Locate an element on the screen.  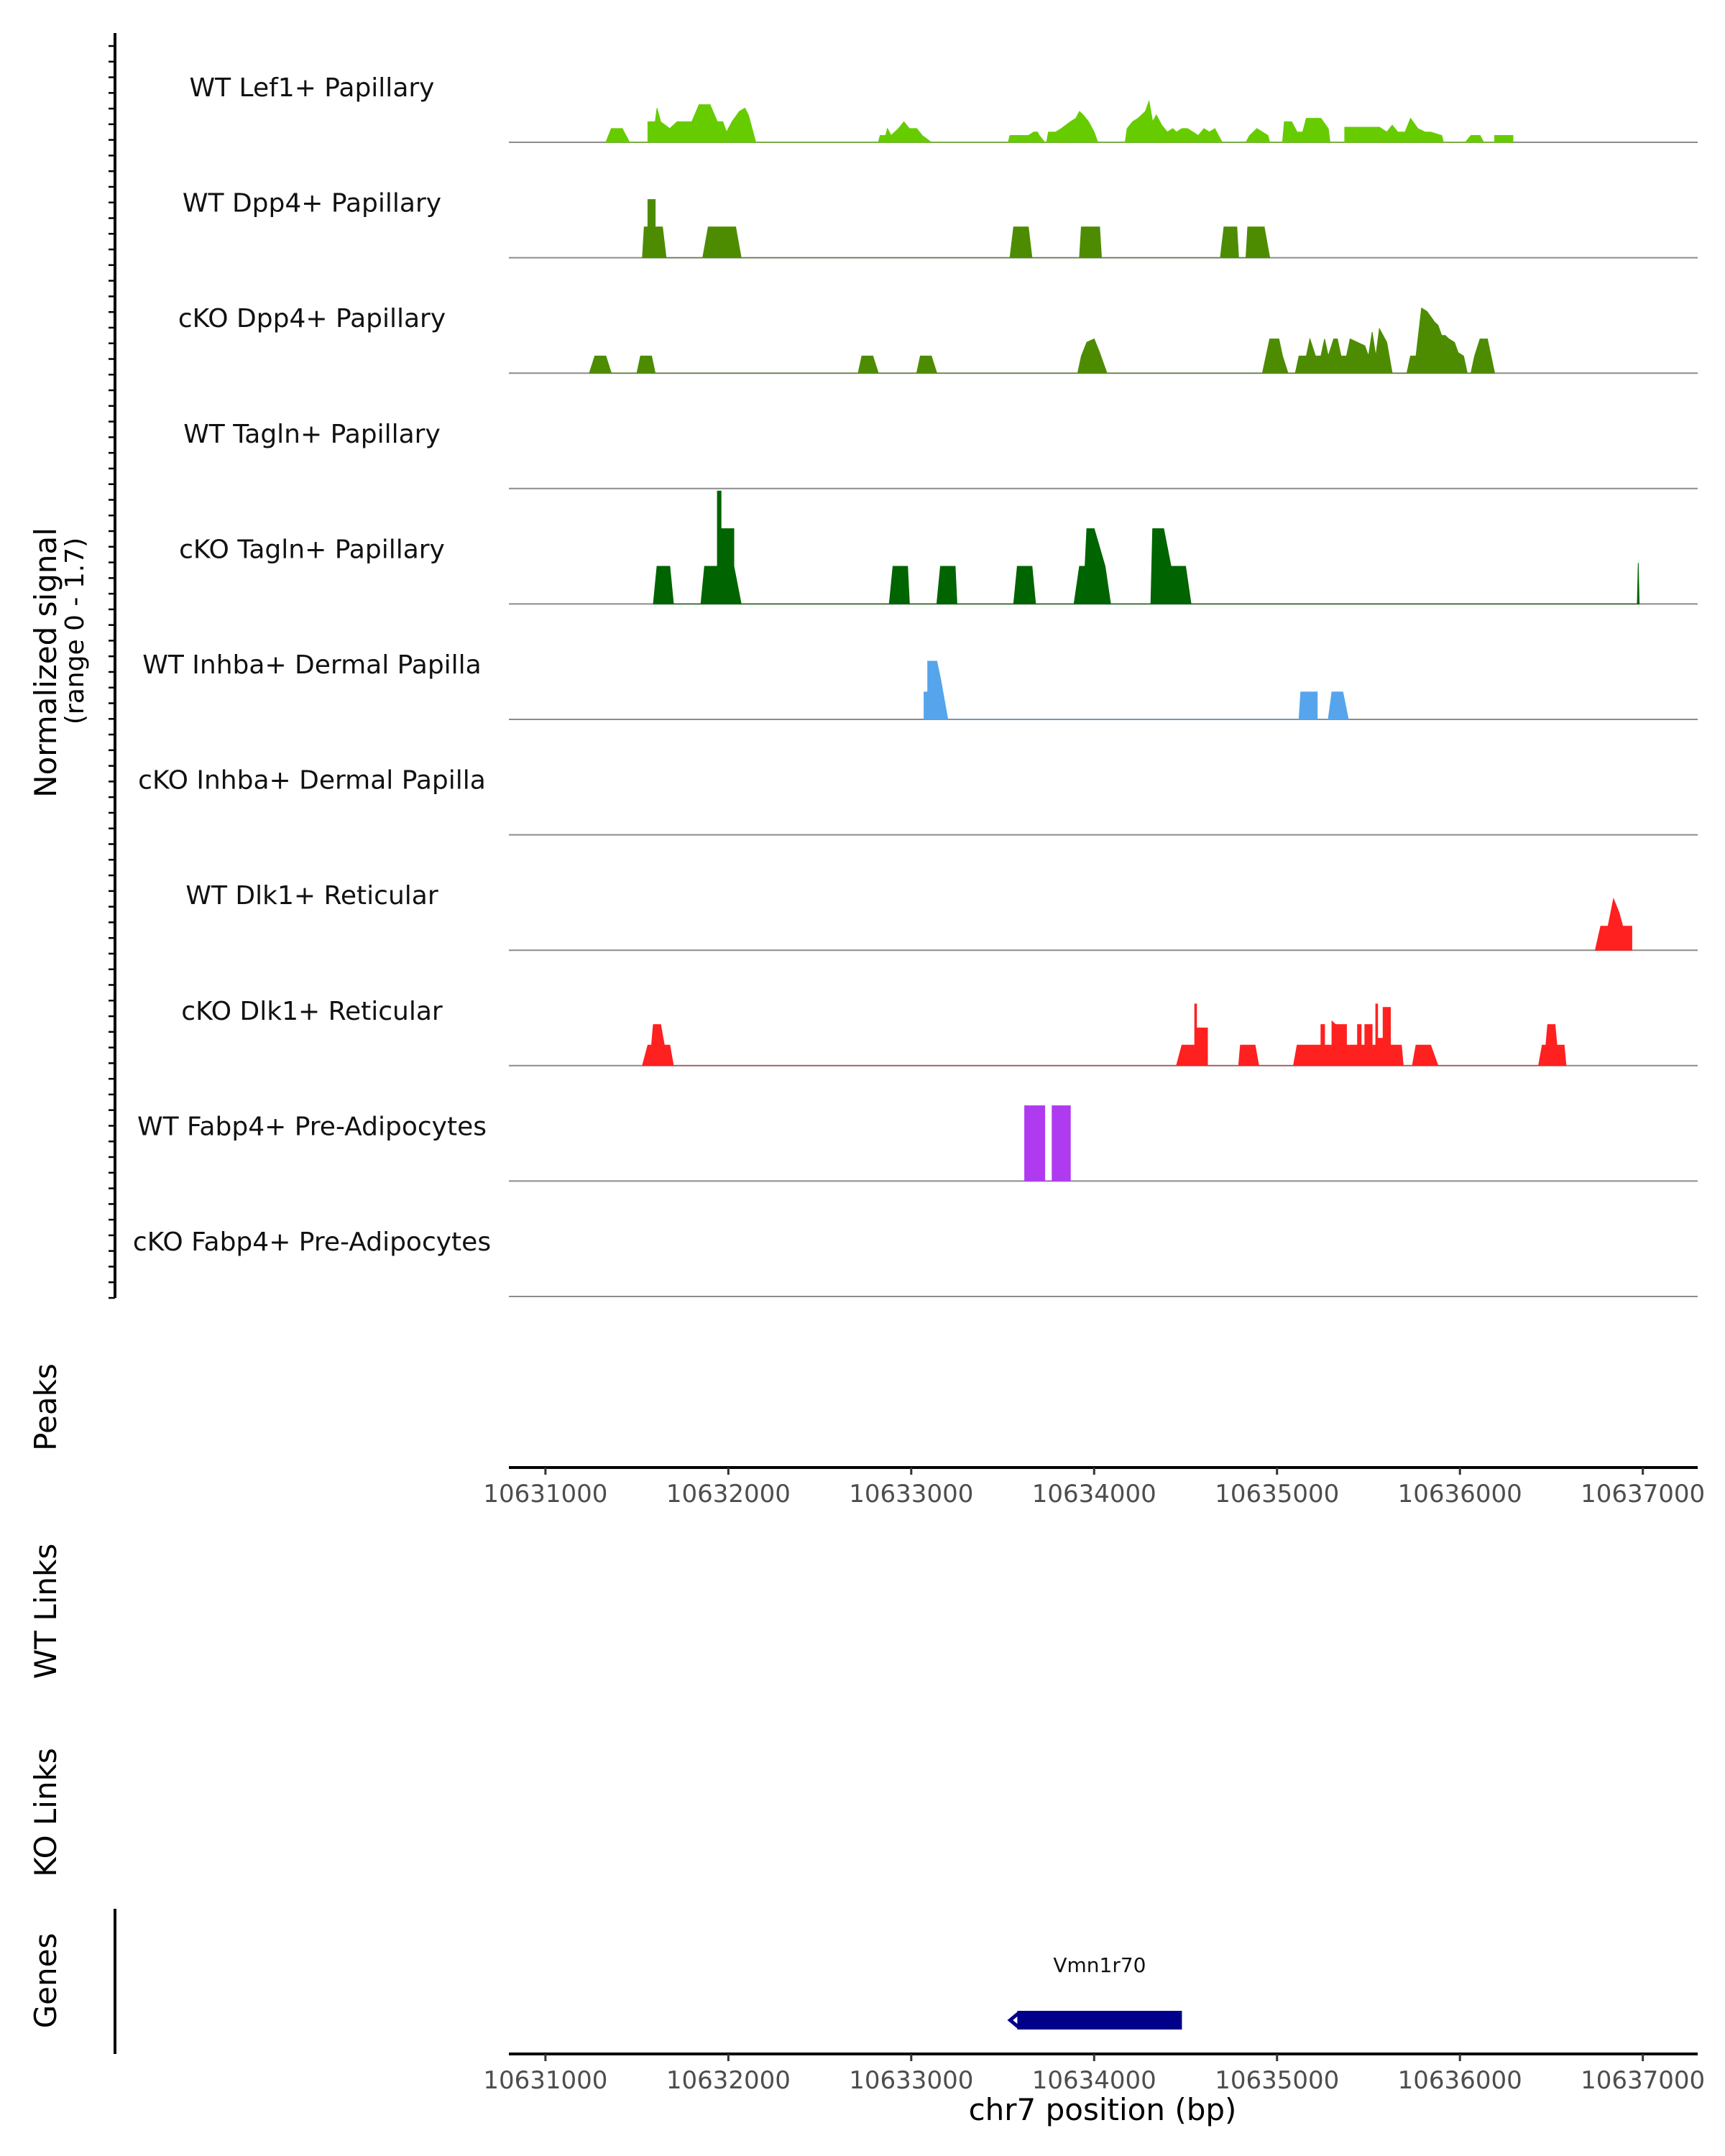
track-wt-fabp4-pre-adipocytes: WT Fabp4+ Pre-Adipocytes is located at coordinates (917, 1143).